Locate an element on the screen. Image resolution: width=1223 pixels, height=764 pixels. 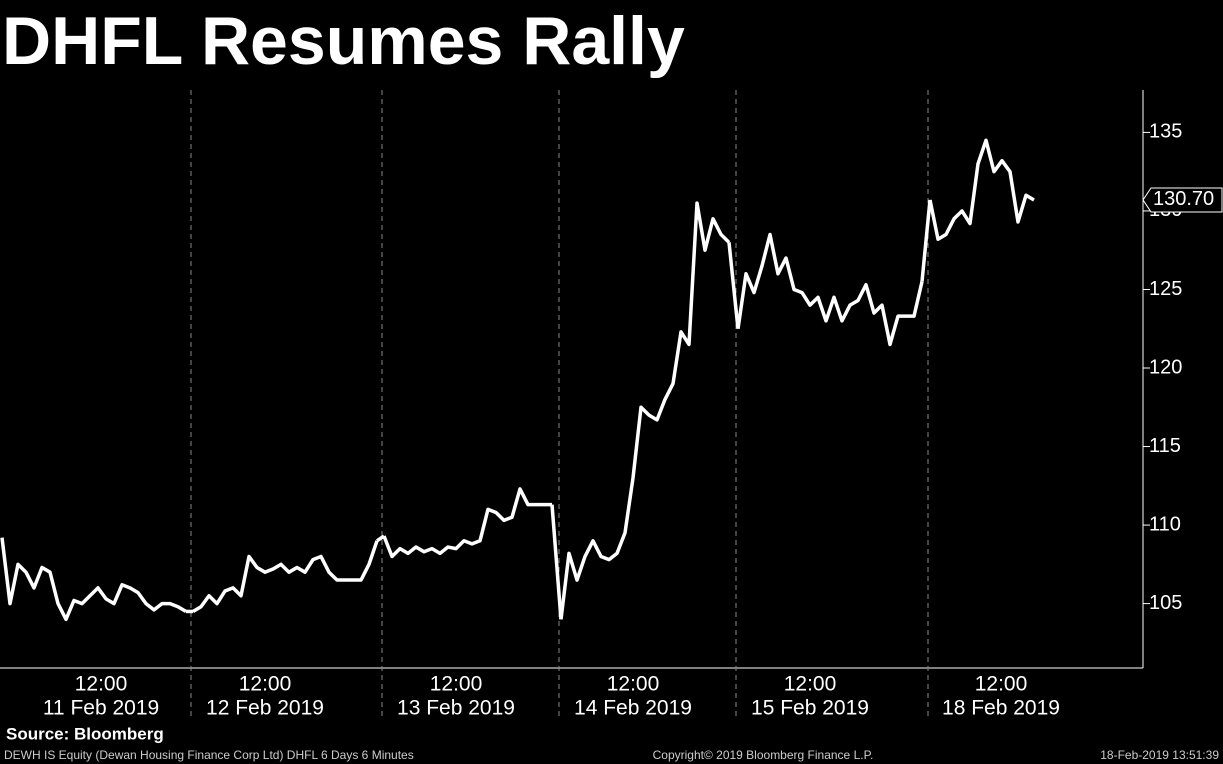
y-tick-label: 105 is located at coordinates (1165, 603).